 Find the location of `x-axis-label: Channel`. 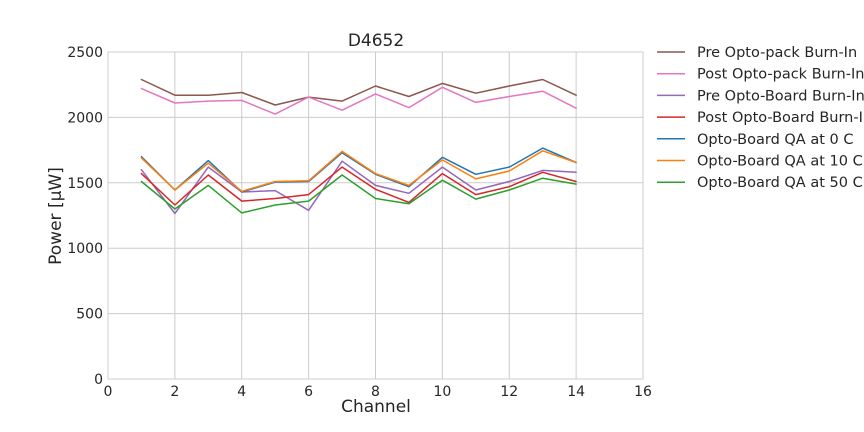

x-axis-label: Channel is located at coordinates (376, 407).